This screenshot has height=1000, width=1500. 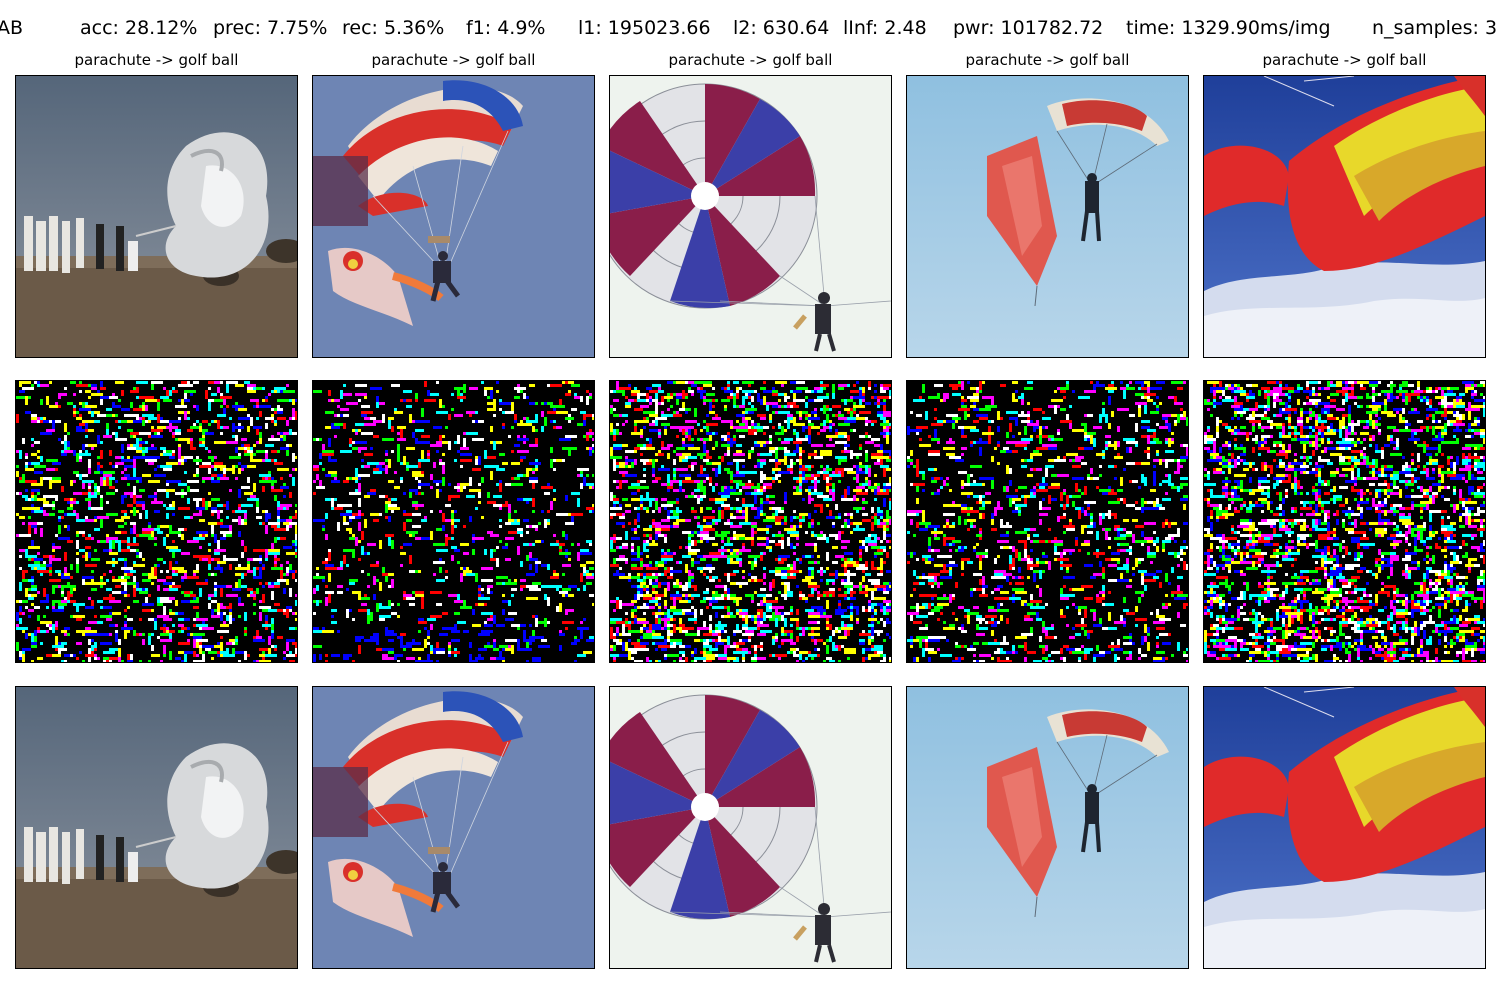 I want to click on metric-l1: l1: 195023.66, so click(x=644, y=28).